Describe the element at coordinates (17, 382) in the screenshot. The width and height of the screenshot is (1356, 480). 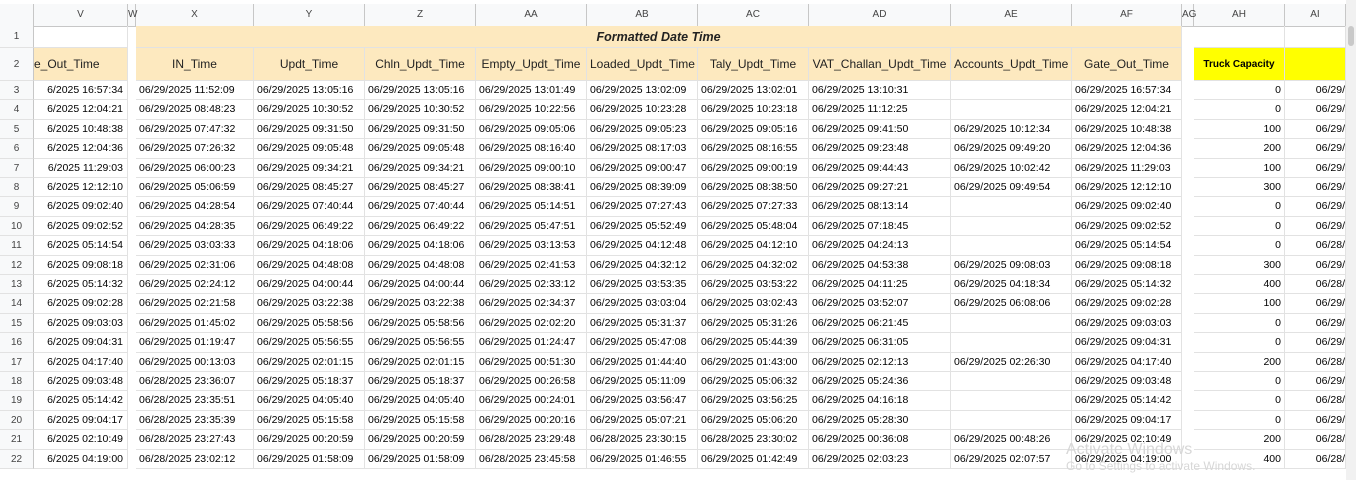
I see `row-header-18: 18` at that location.